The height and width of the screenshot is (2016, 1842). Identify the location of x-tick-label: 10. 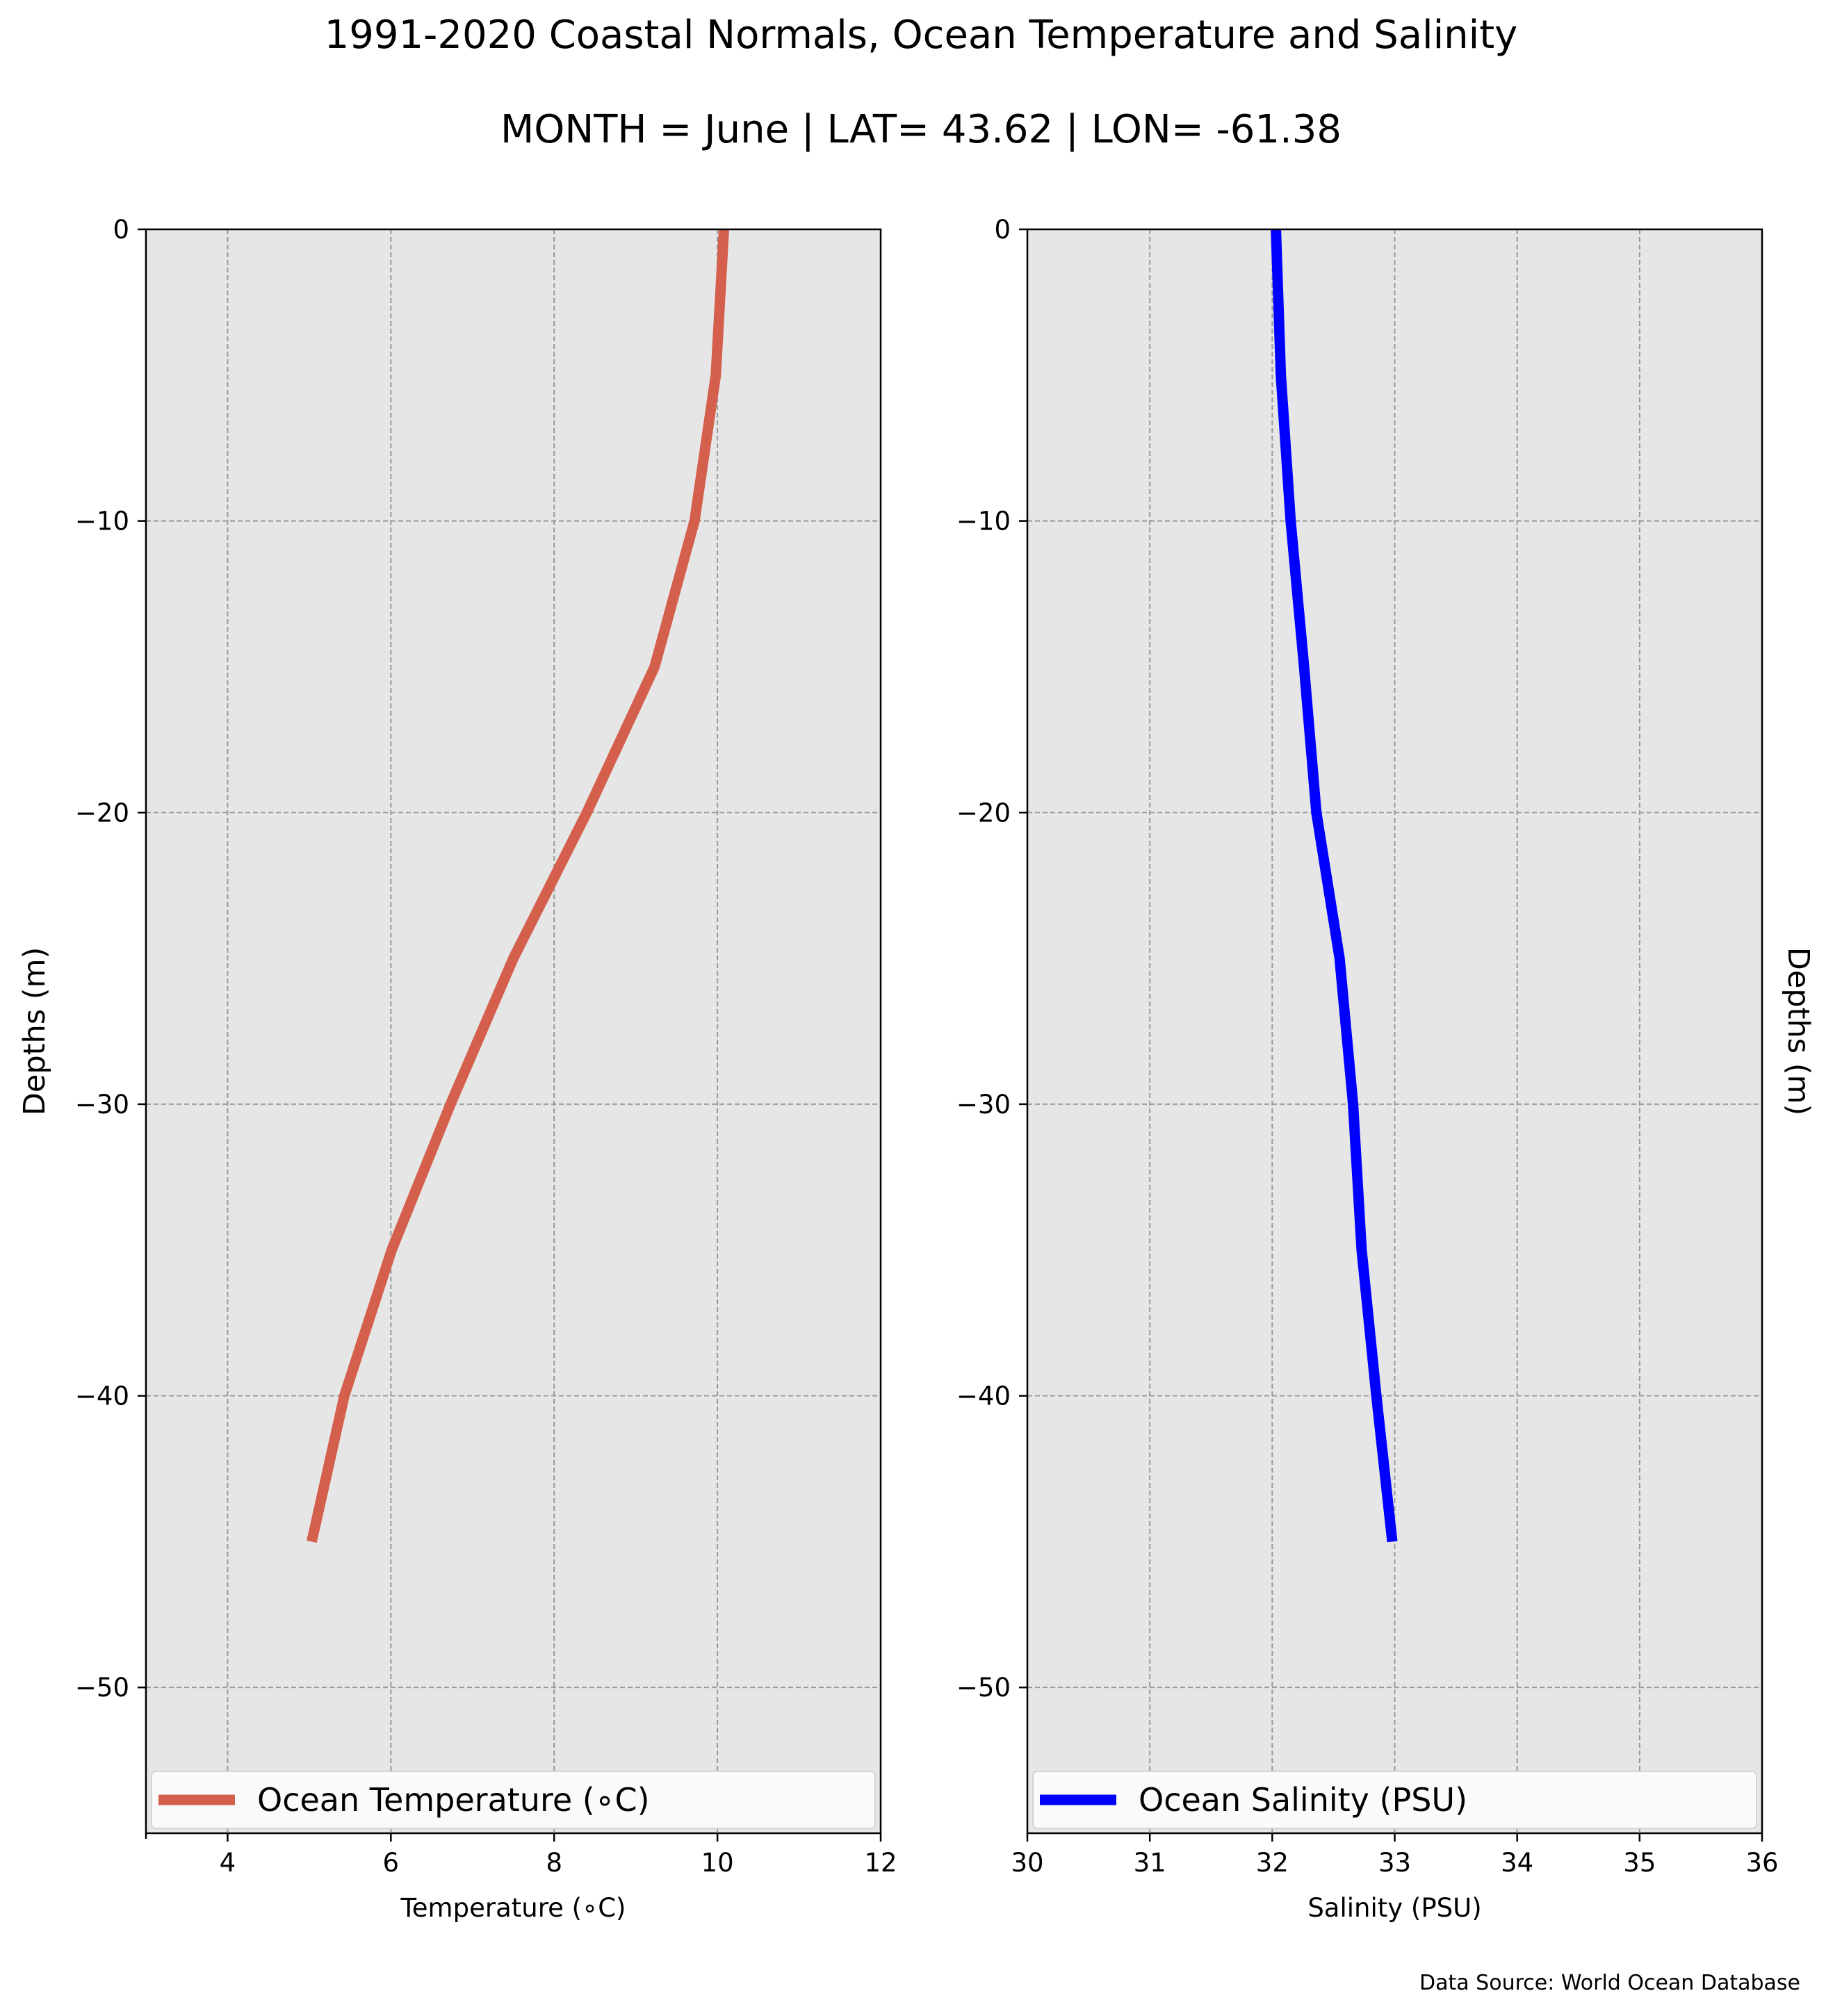
(717, 1863).